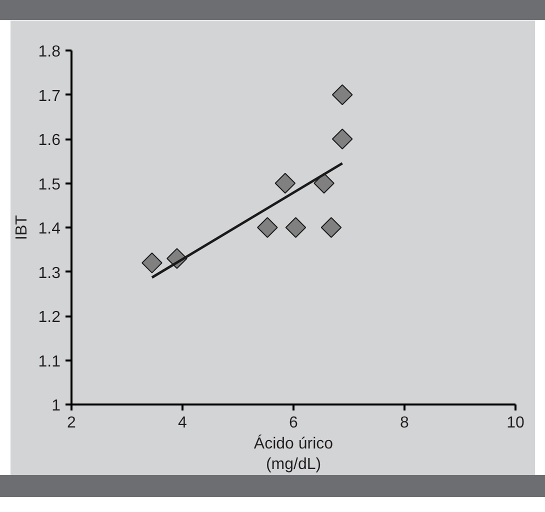  What do you see at coordinates (183, 423) in the screenshot?
I see `x-tick-label: 4` at bounding box center [183, 423].